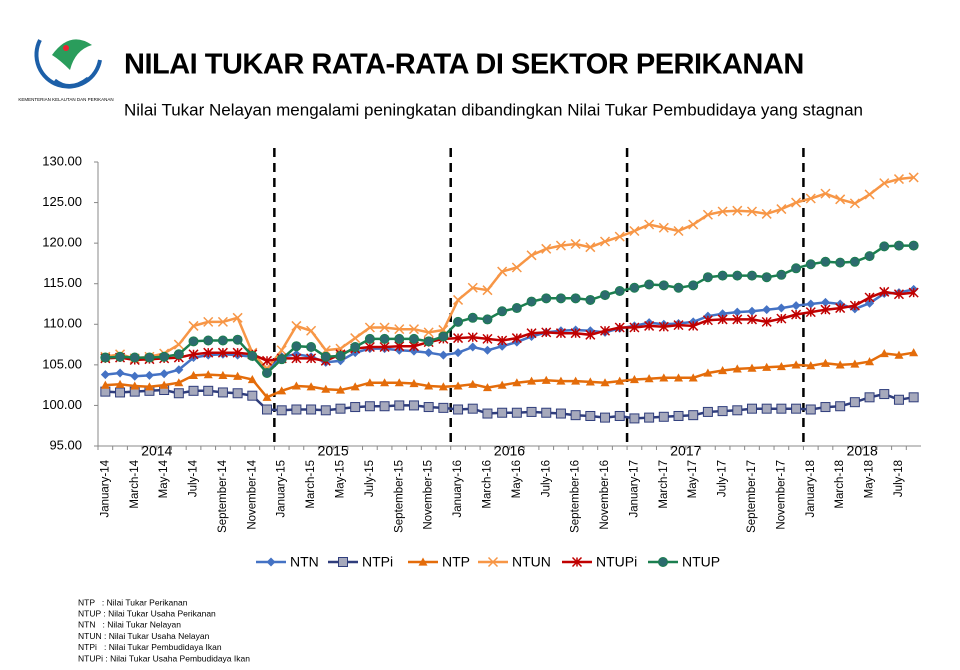 This screenshot has height=670, width=960. What do you see at coordinates (66, 70) in the screenshot?
I see `logo: KEMENTERIAN KELAUTAN DAN PERIKANAN` at bounding box center [66, 70].